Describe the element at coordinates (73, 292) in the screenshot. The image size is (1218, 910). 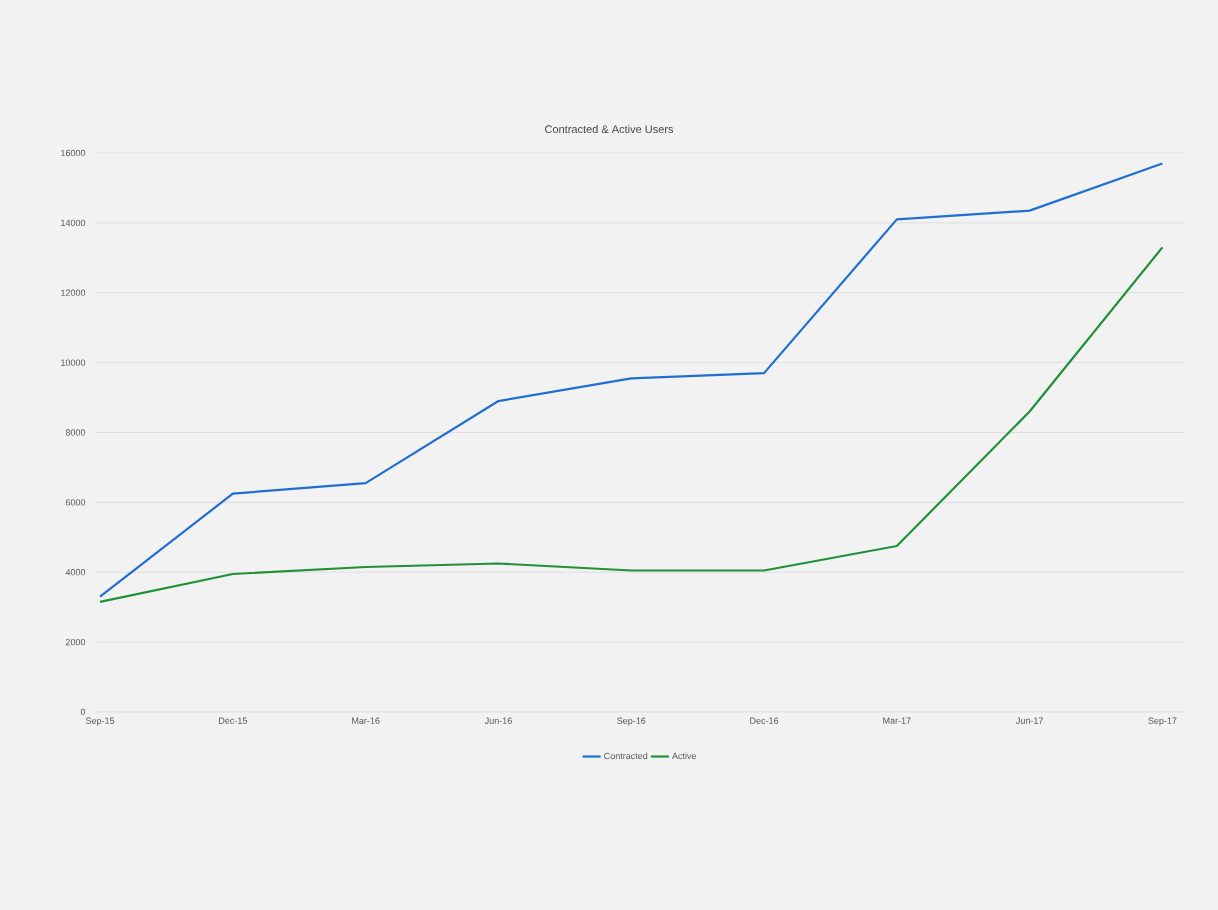
I see `y-tick-label: 12000` at that location.